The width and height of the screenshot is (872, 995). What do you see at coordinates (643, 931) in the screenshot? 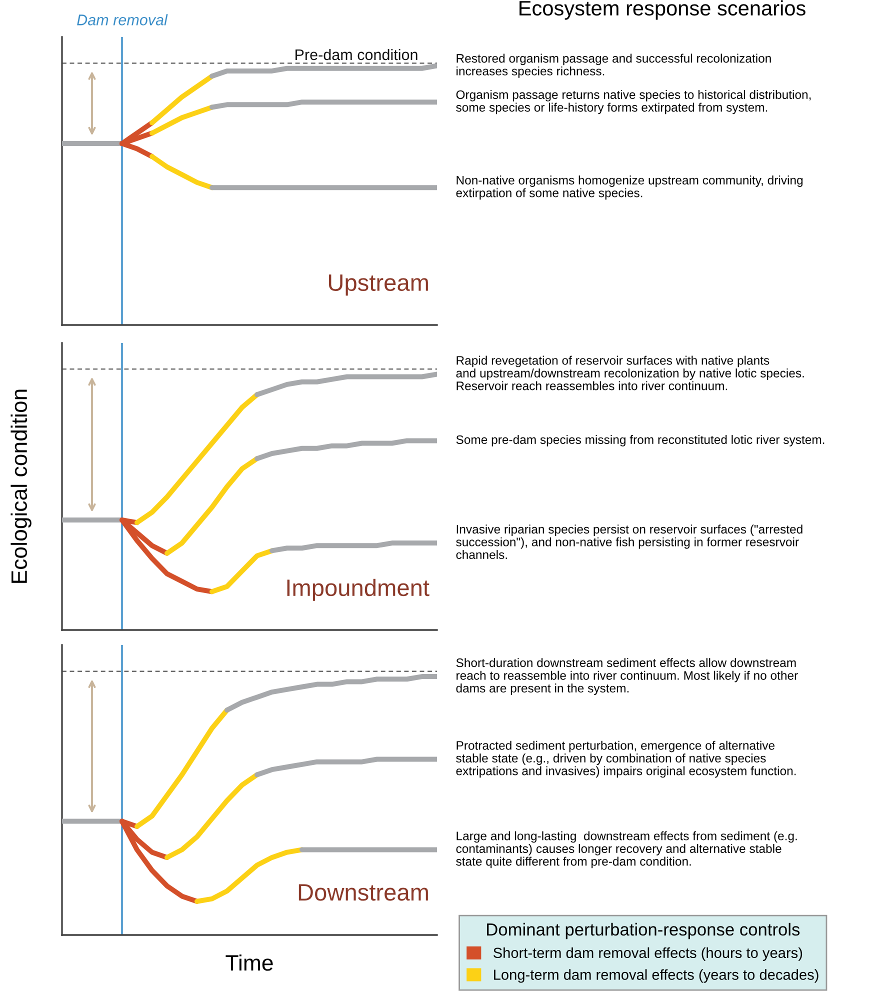
I see `legend-title: Dominant perturbation-response controls` at bounding box center [643, 931].